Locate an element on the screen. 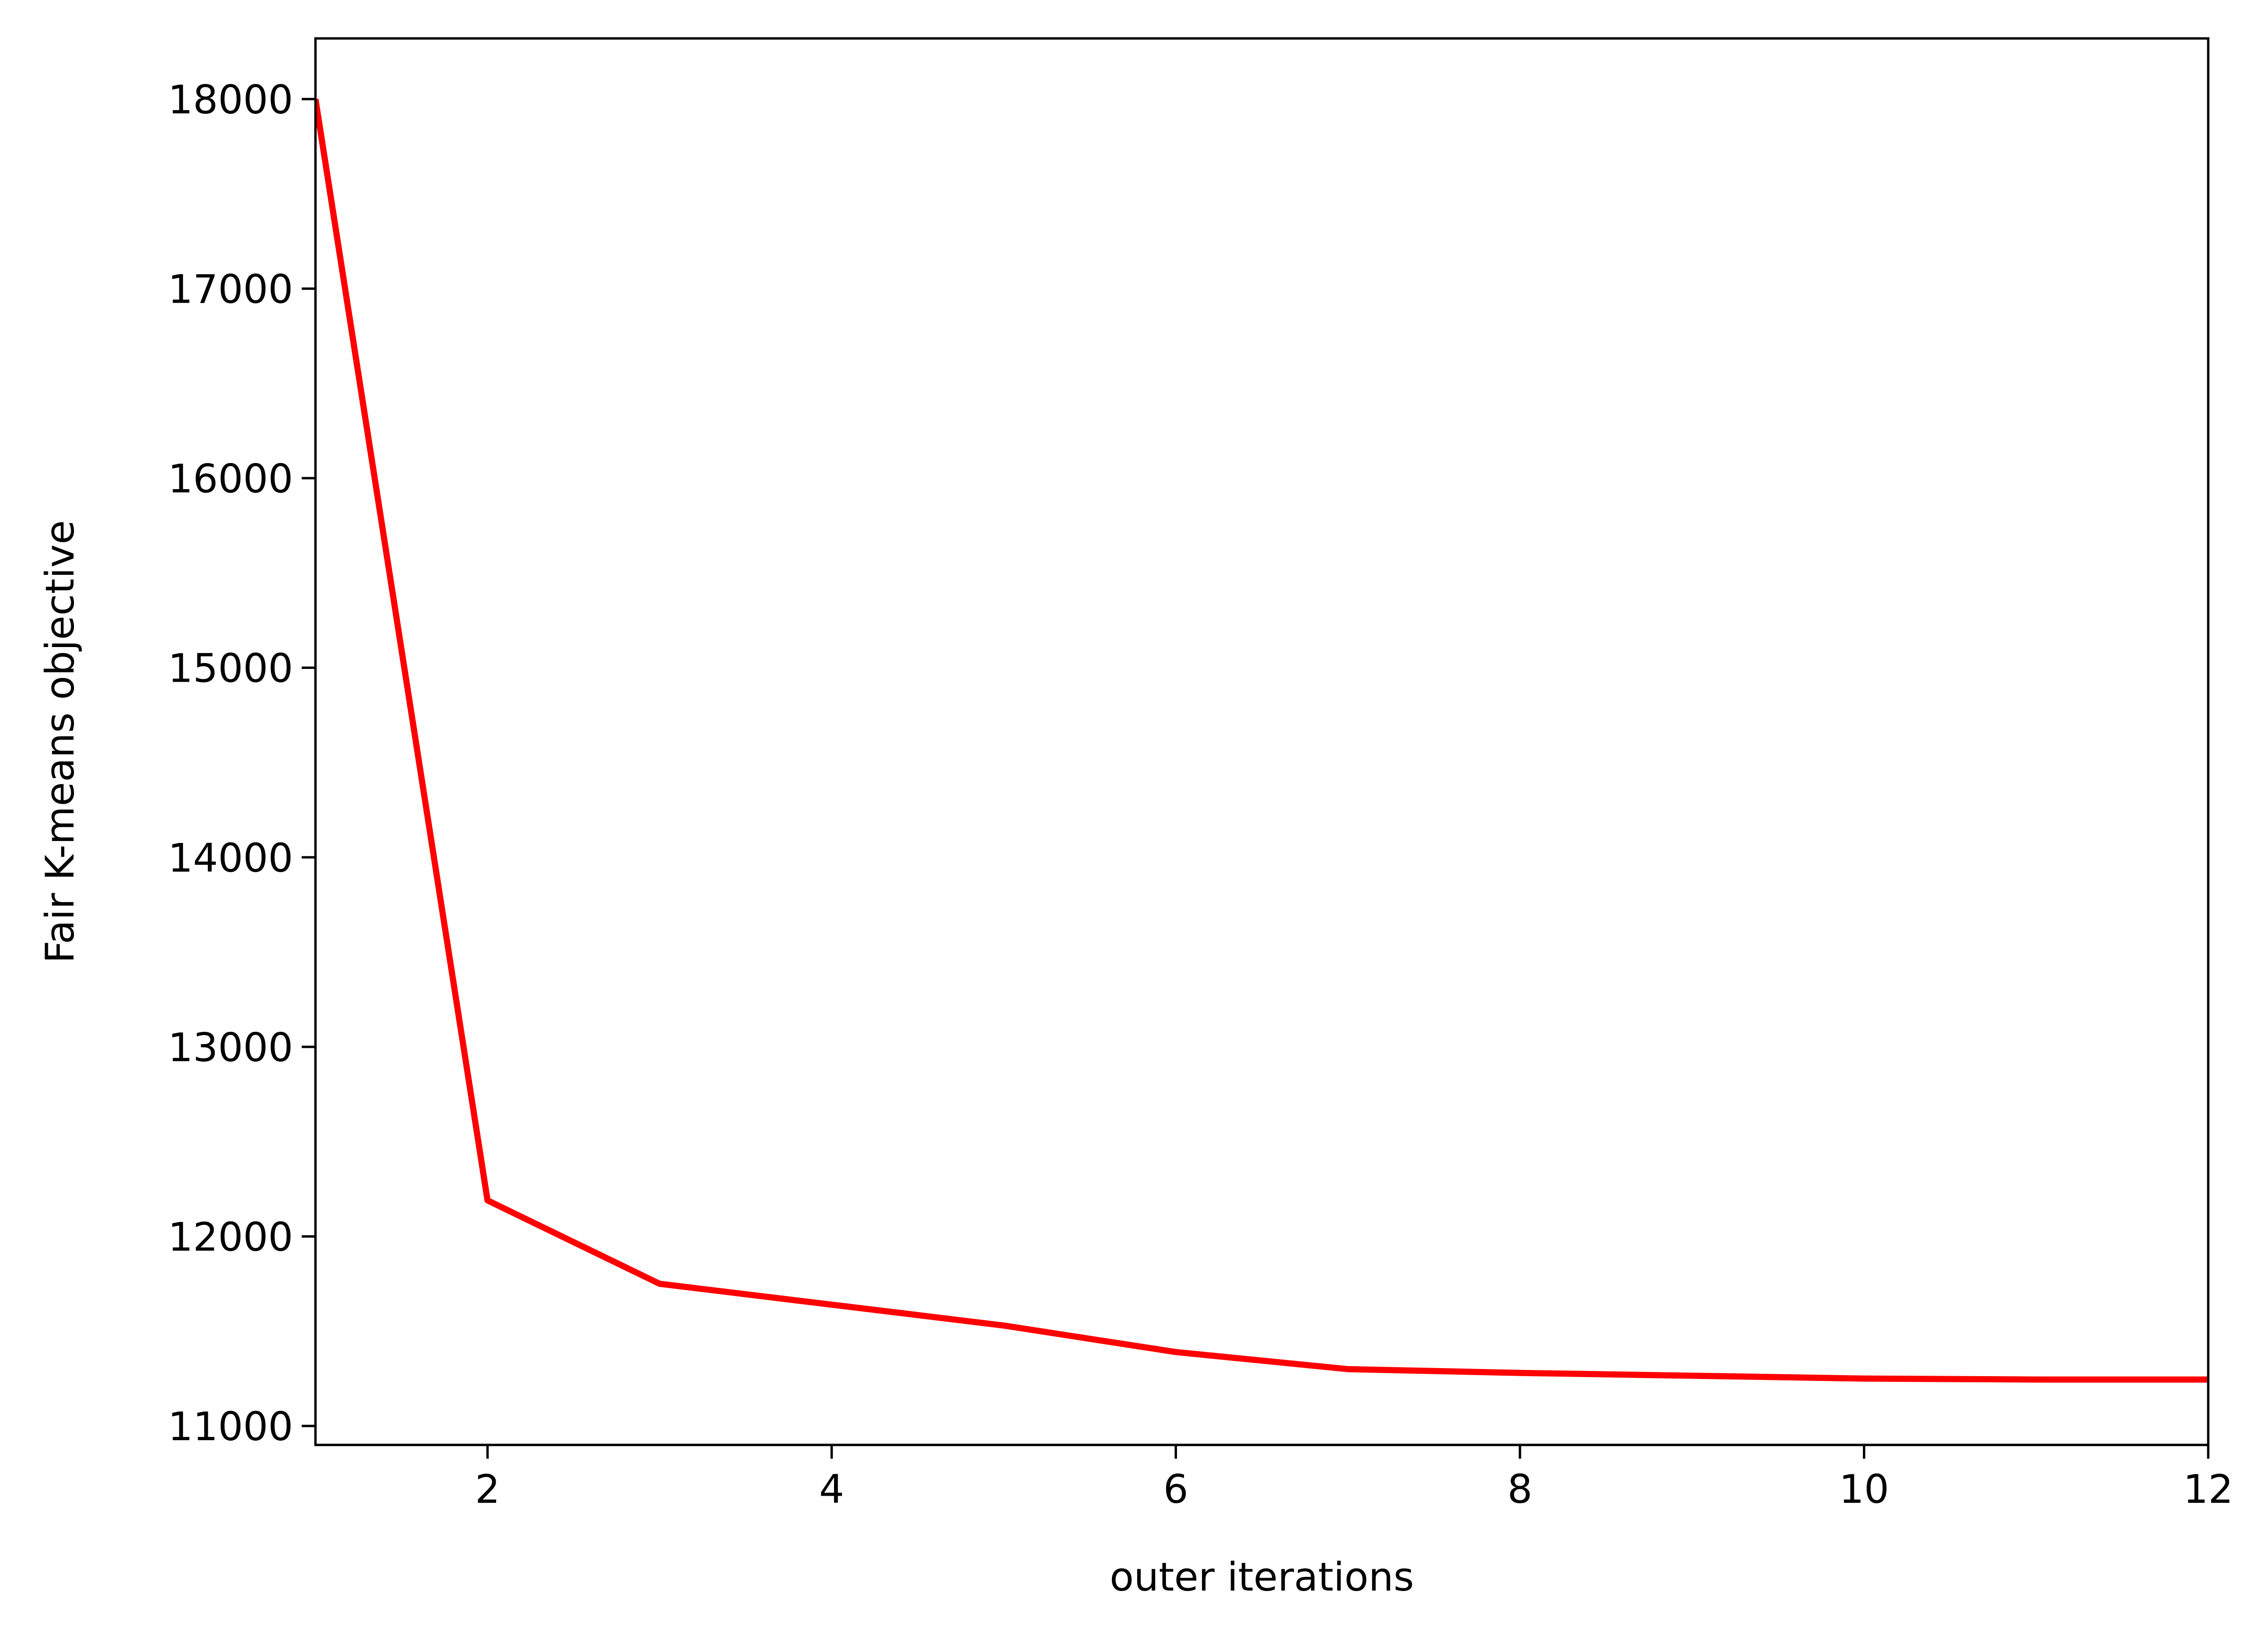 The image size is (2268, 1638). y-axis-label: Fair K-means objective is located at coordinates (60, 741).